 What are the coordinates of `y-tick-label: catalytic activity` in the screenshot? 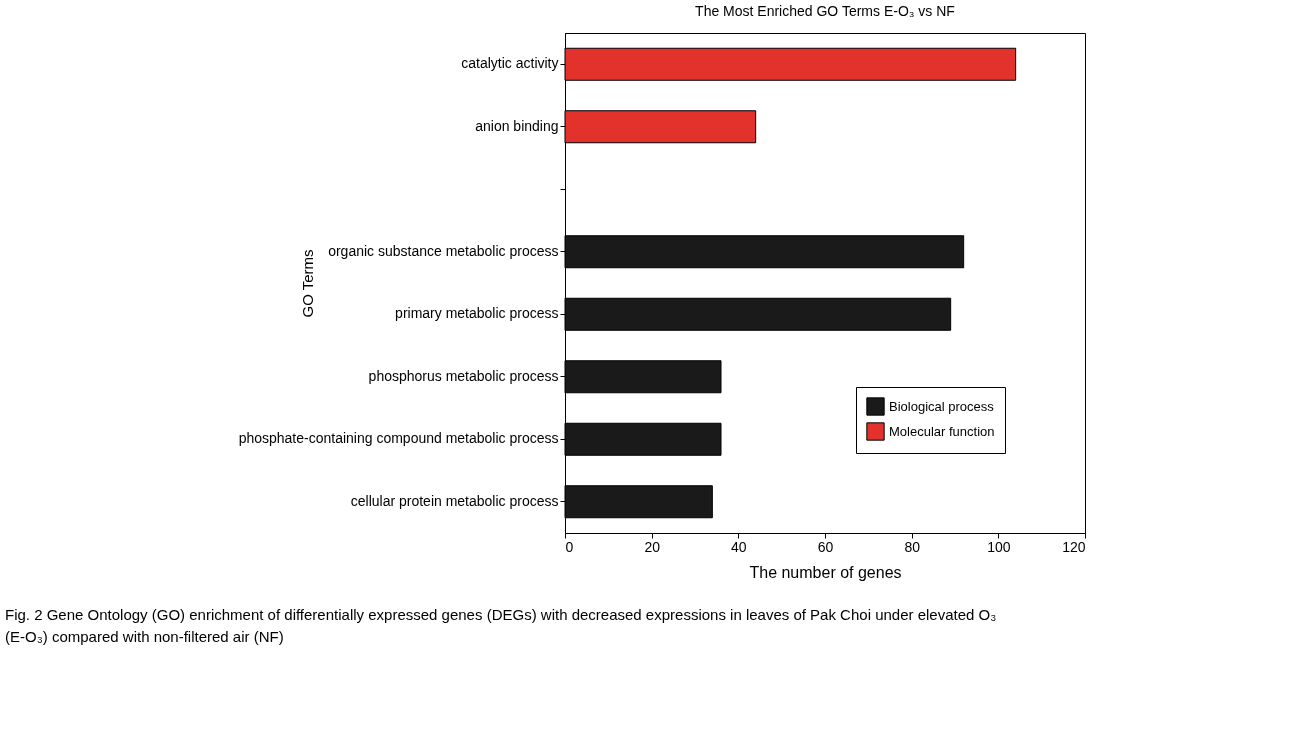 It's located at (510, 63).